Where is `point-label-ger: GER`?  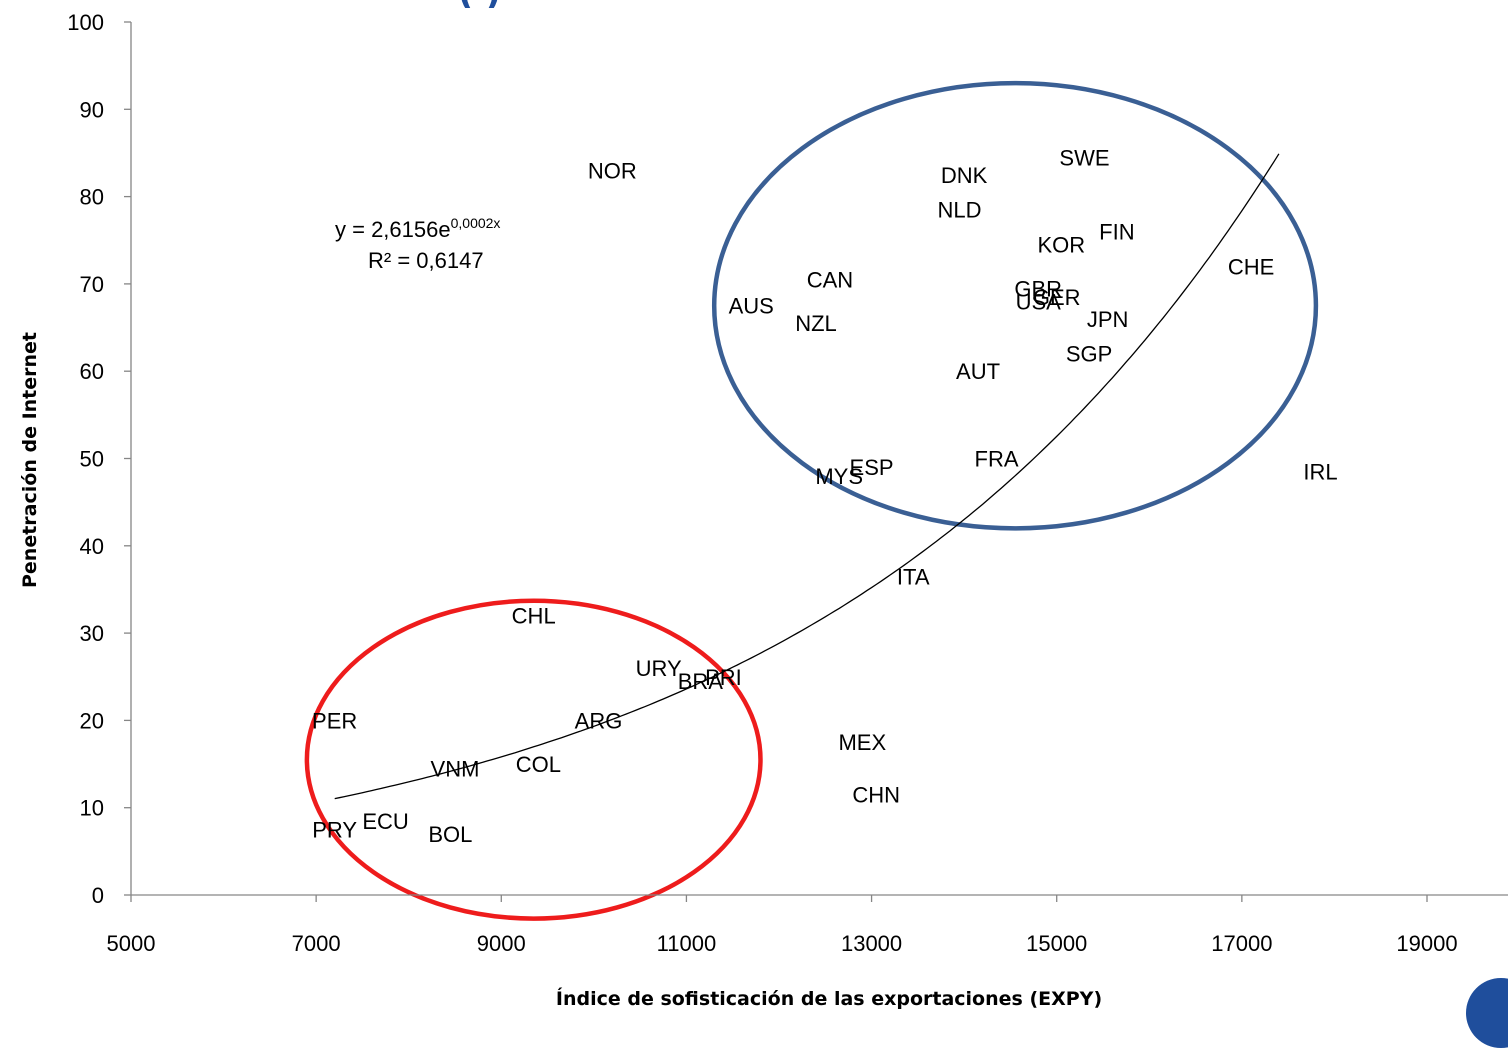 point-label-ger: GER is located at coordinates (1057, 297).